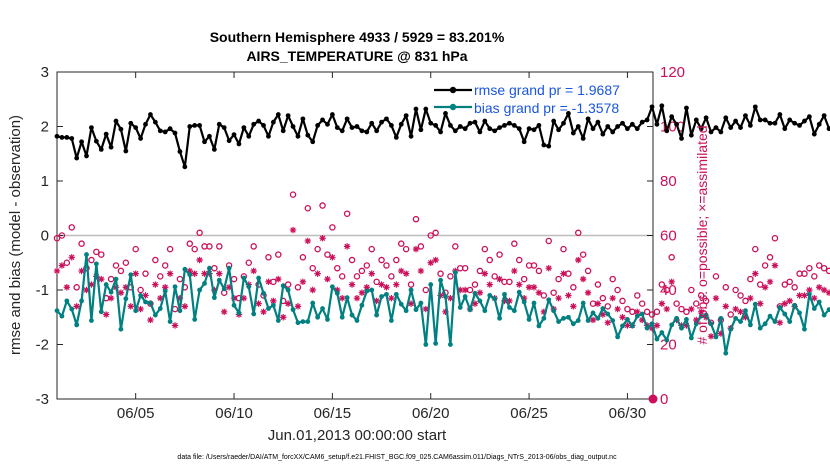 The image size is (830, 470). Describe the element at coordinates (234, 413) in the screenshot. I see `x-tick-label: 06/10` at that location.